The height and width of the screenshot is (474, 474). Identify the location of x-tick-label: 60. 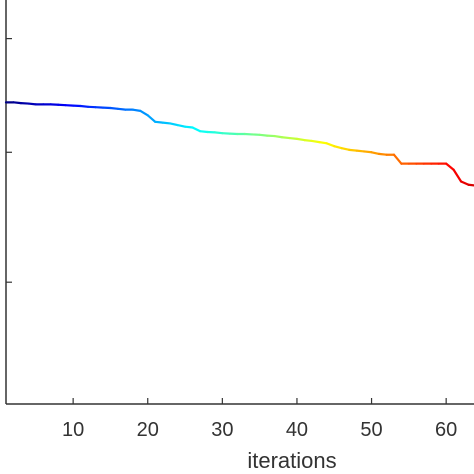
(446, 430).